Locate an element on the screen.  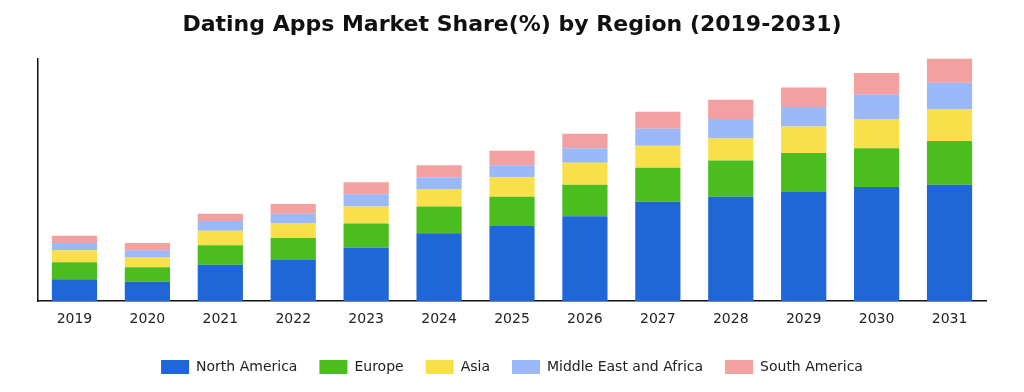
x-tick-label: 2020 is located at coordinates (147, 318).